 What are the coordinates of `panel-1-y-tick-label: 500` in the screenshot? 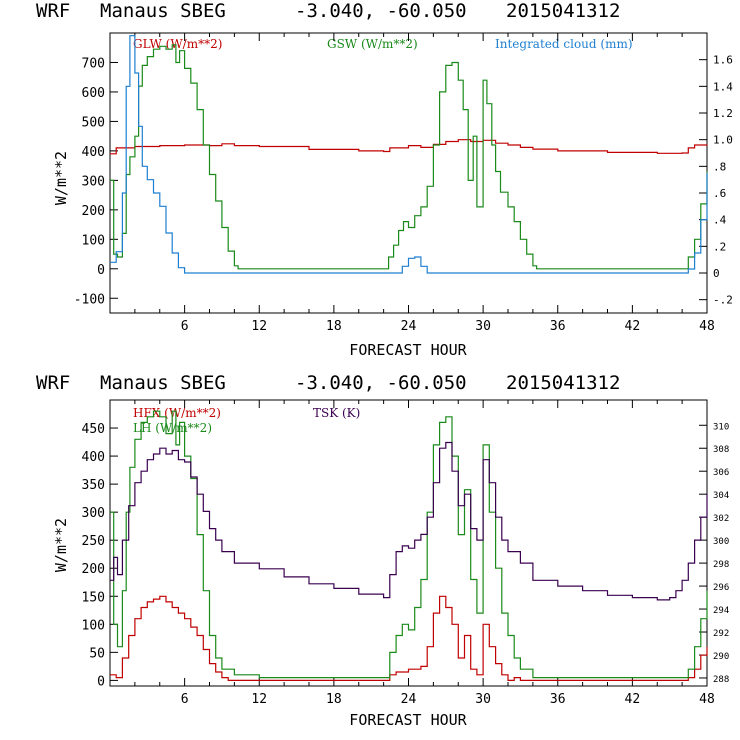 It's located at (93, 122).